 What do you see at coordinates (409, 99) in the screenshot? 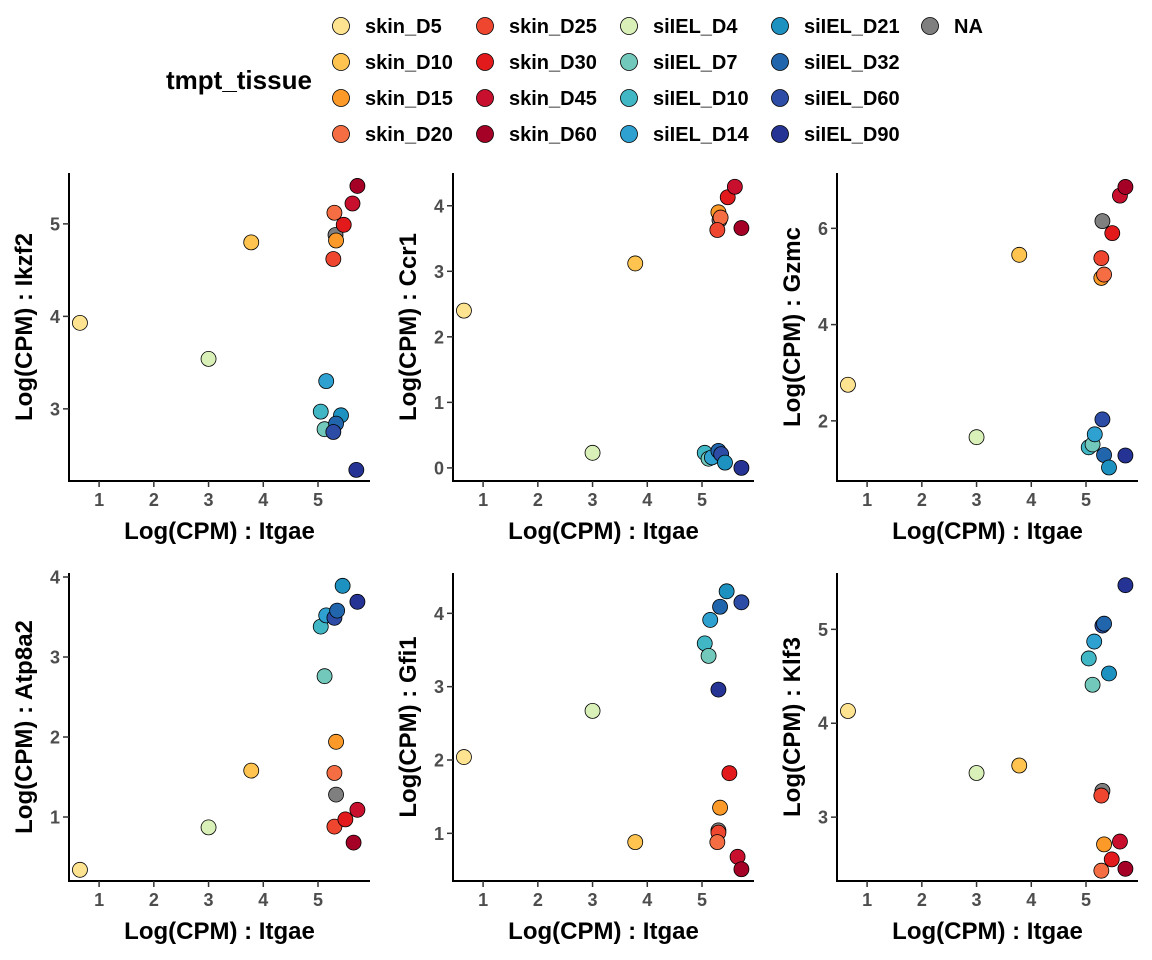
I see `legend-label: skin_D15` at bounding box center [409, 99].